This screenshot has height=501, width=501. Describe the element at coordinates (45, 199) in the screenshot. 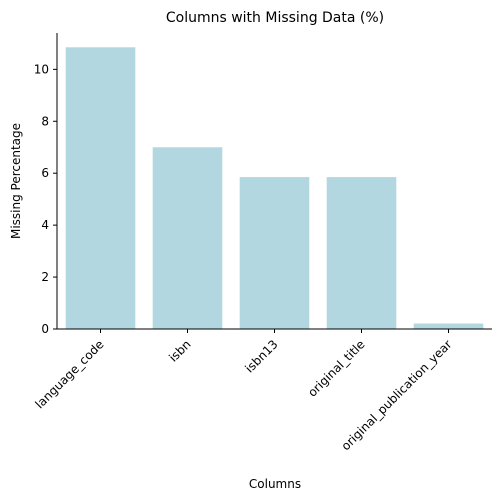

I see `y-axis: 0 2 4 6 8 10` at that location.